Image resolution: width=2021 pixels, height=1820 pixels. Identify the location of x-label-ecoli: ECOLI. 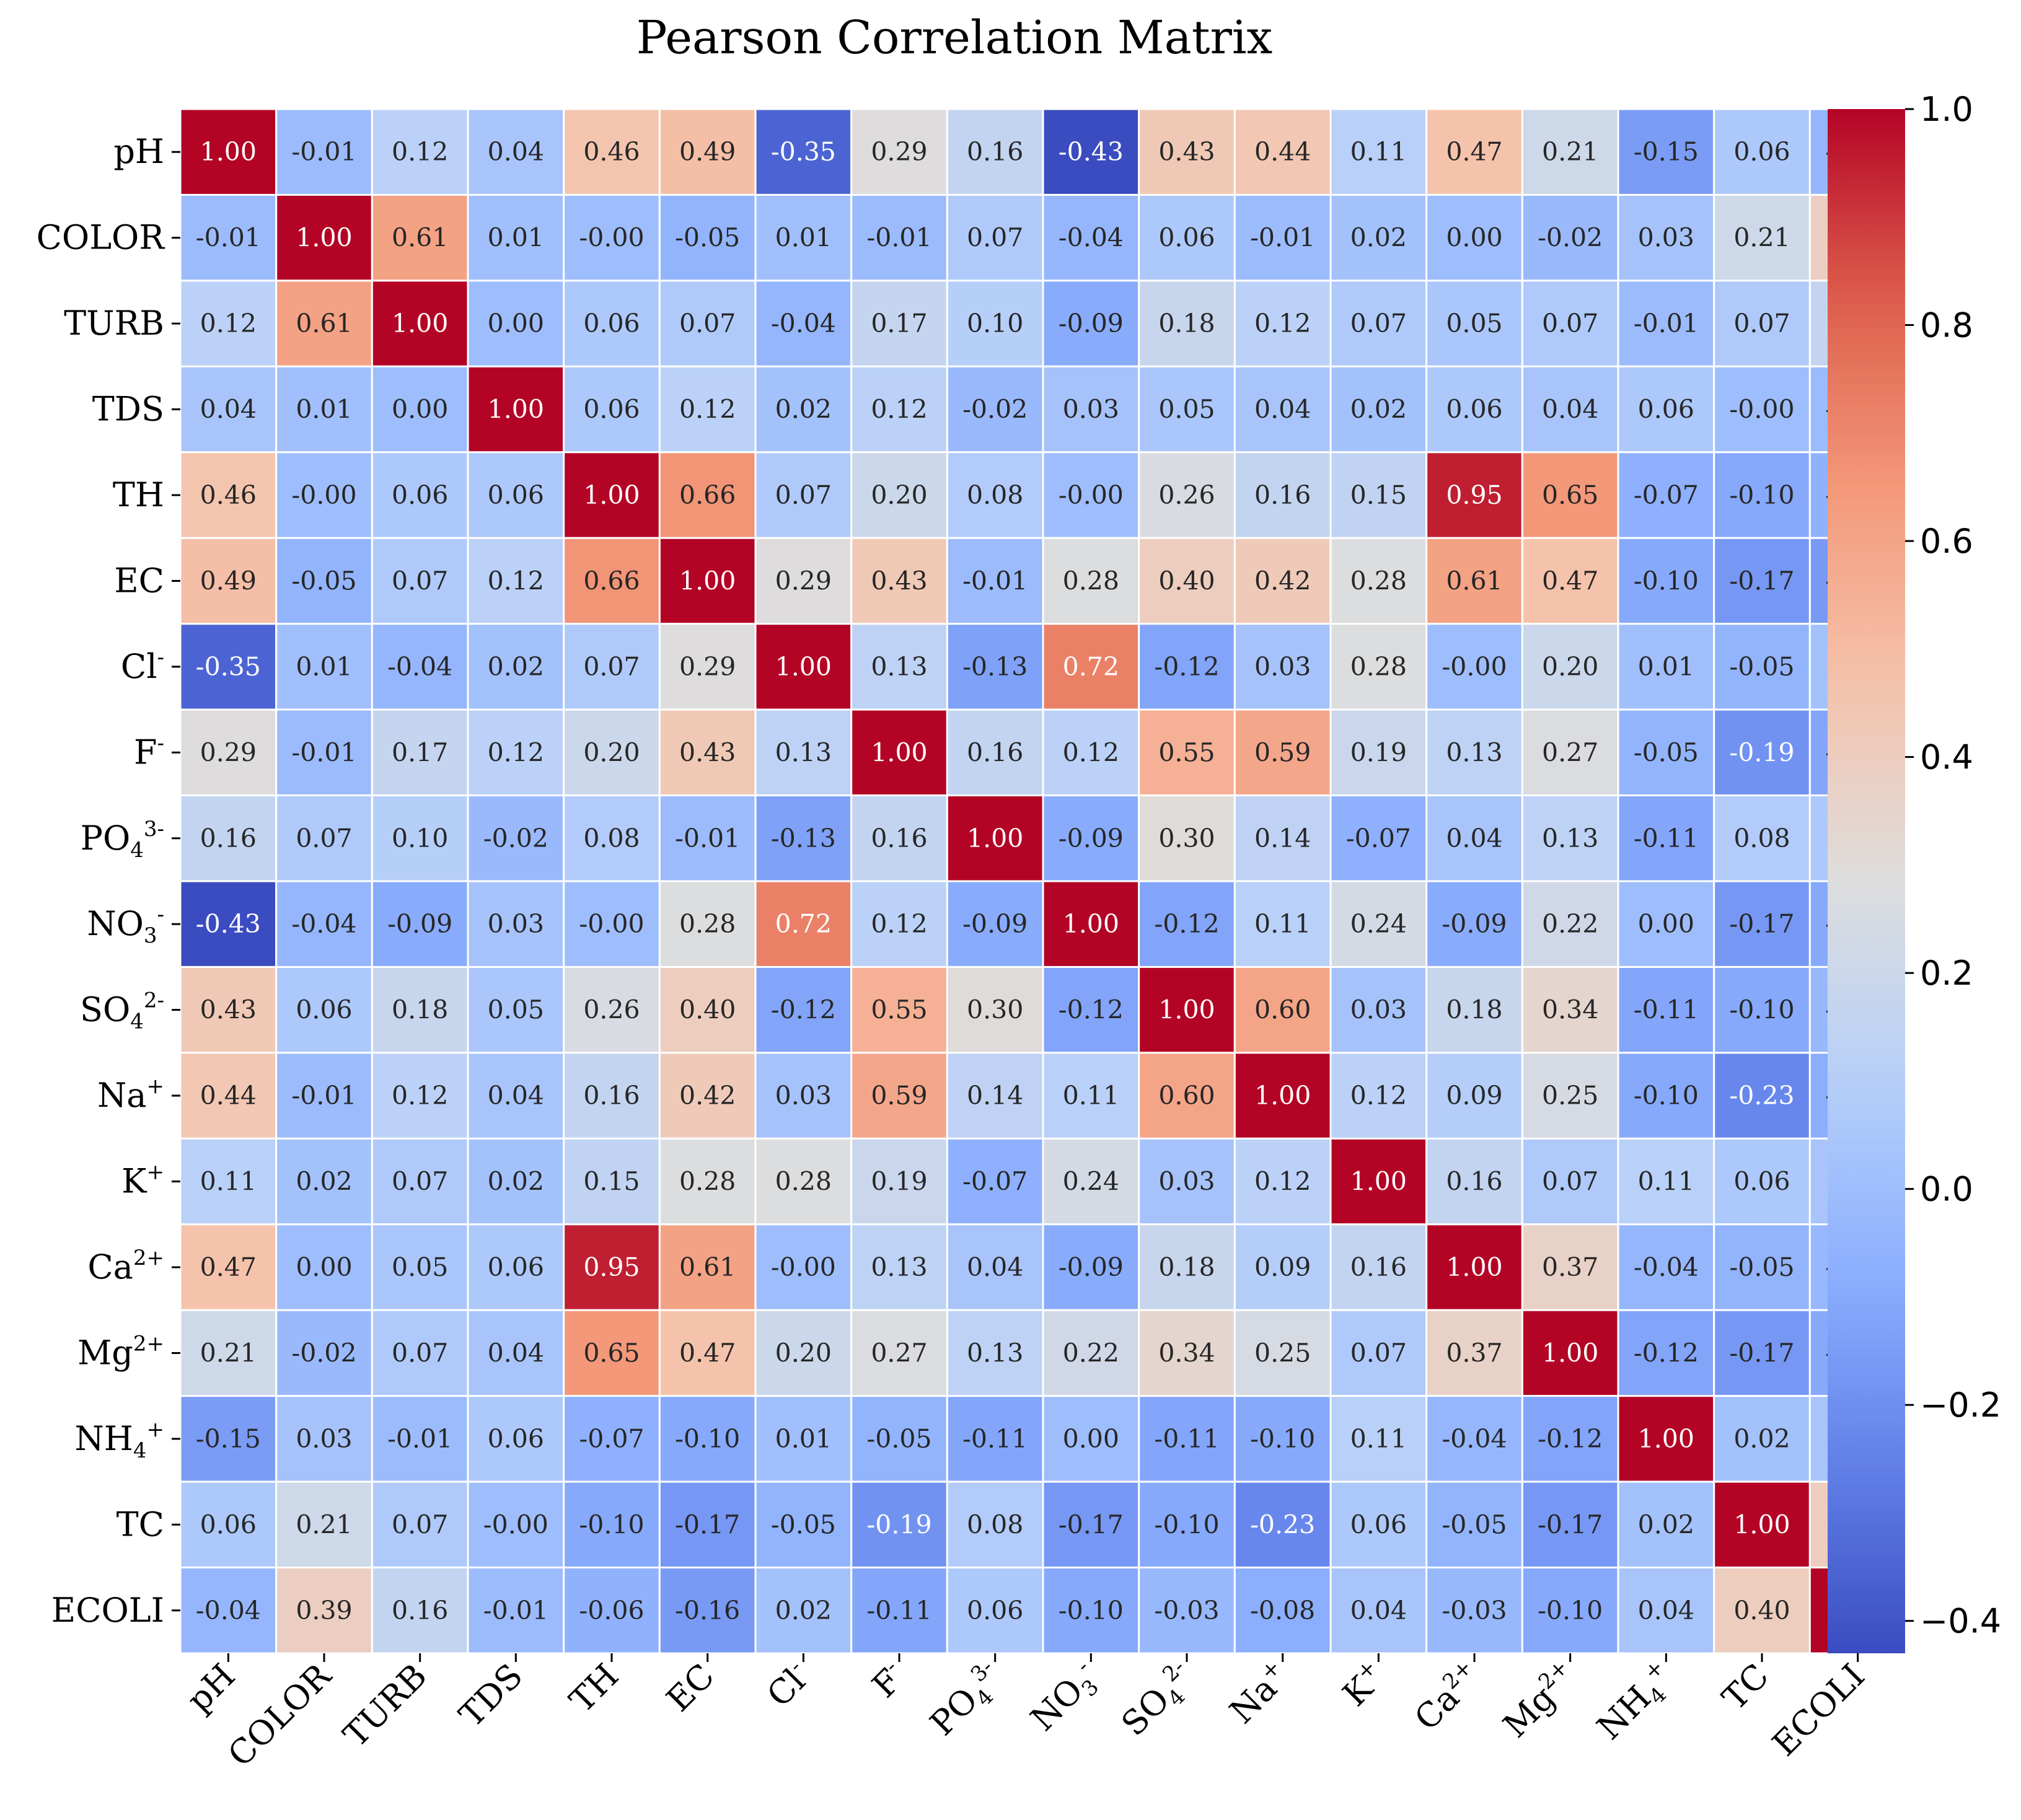
(1818, 1710).